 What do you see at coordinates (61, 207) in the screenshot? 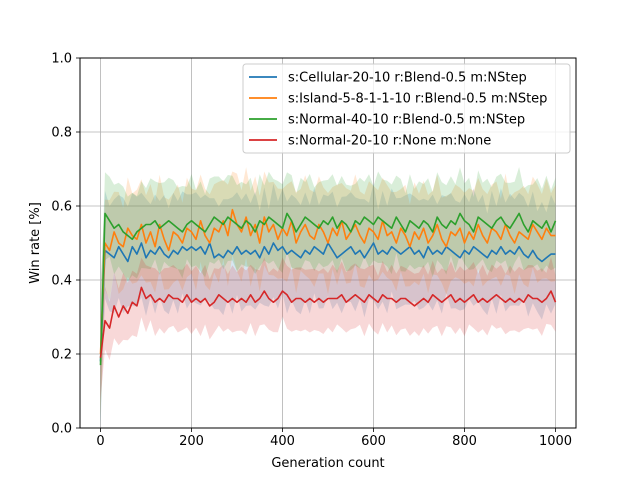
I see `y-tick-label: 0.6` at bounding box center [61, 207].